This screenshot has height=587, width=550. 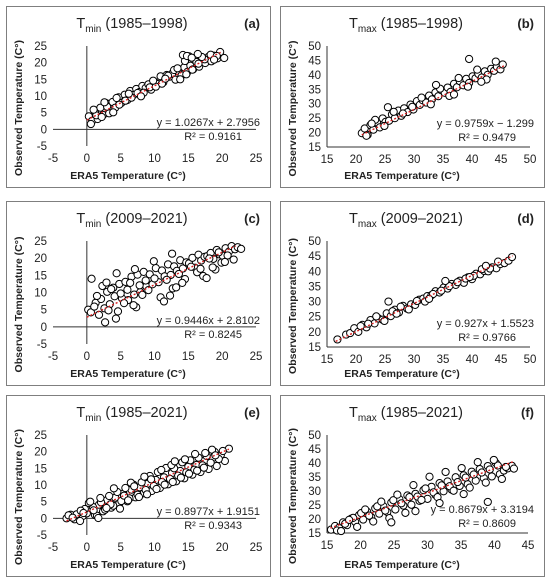 I want to click on x-tick-label: 50, so click(x=530, y=160).